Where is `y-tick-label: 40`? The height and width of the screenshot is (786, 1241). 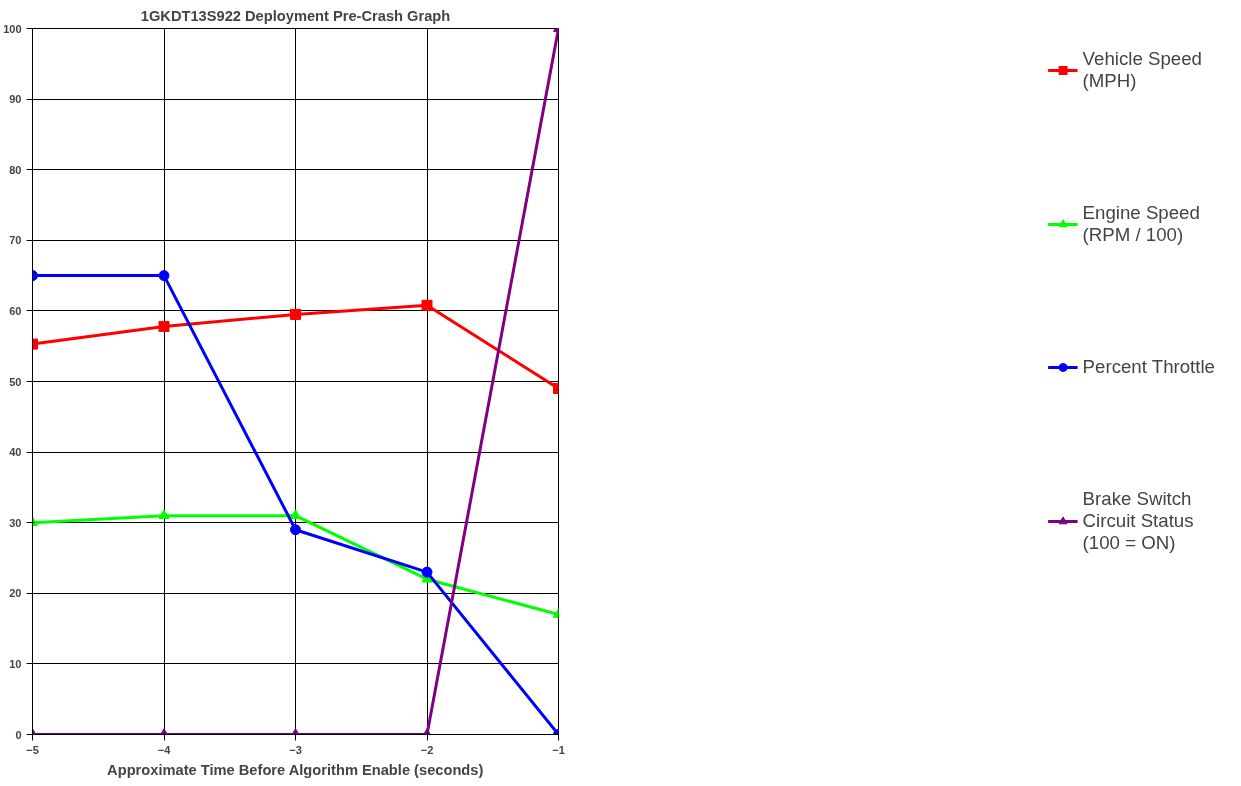 y-tick-label: 40 is located at coordinates (15, 452).